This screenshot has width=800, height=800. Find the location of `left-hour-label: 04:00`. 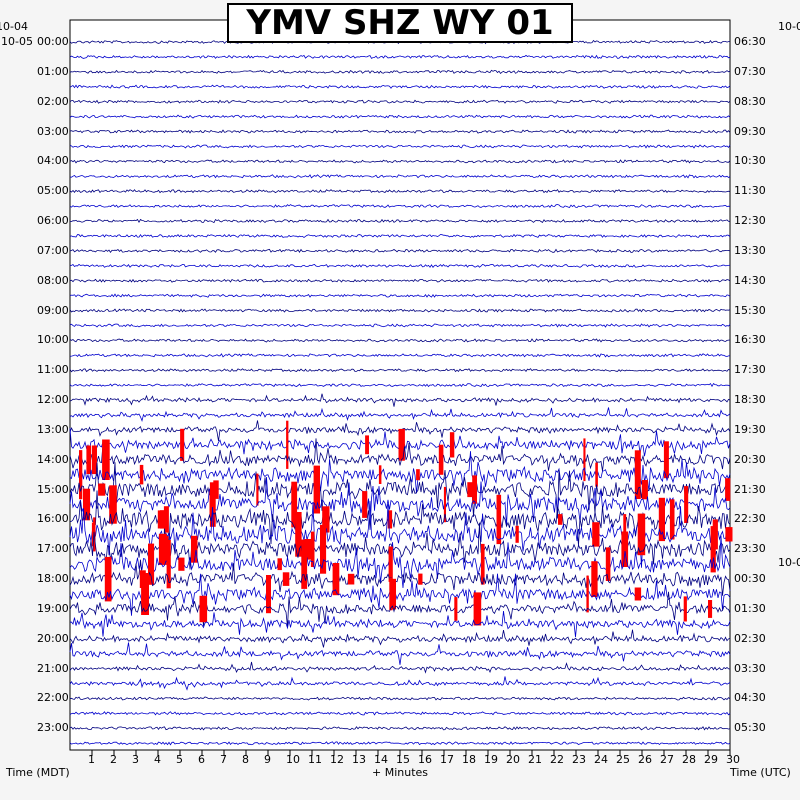

left-hour-label: 04:00 is located at coordinates (53, 161).